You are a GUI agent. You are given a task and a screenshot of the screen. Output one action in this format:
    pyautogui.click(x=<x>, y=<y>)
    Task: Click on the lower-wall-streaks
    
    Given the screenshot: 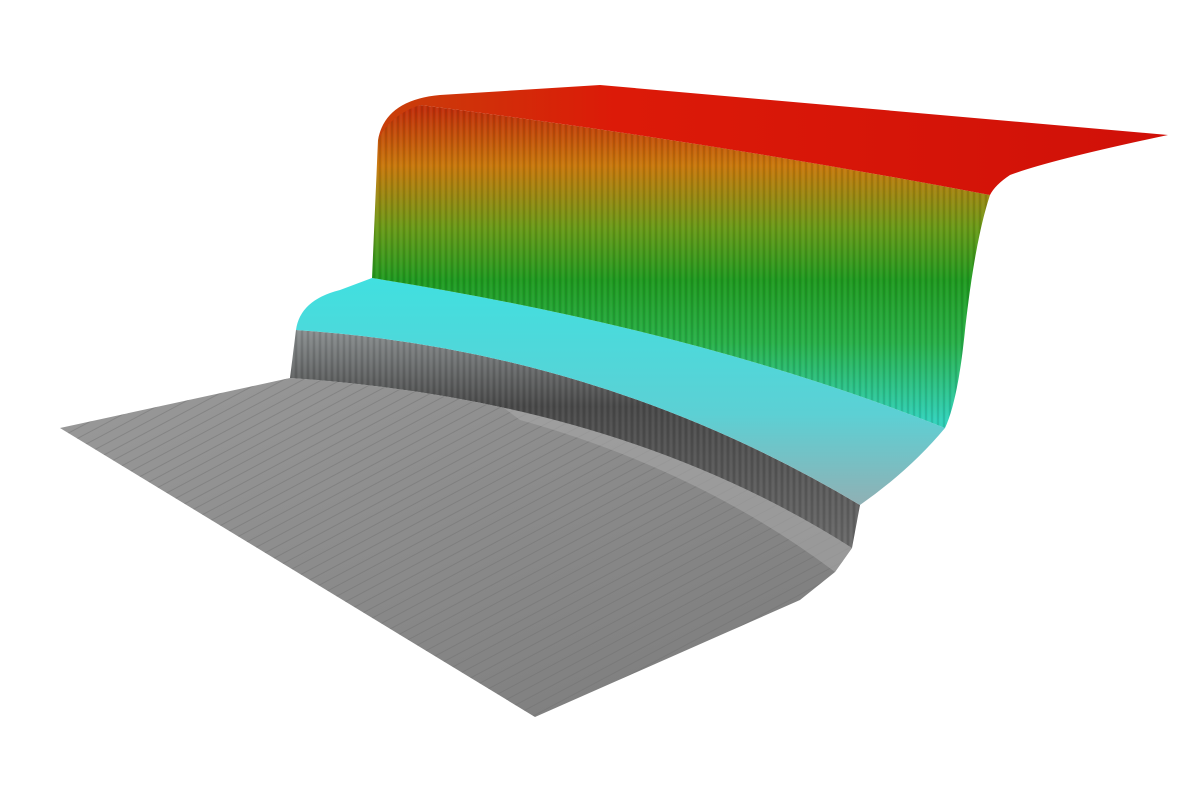 What is the action you would take?
    pyautogui.click(x=575, y=439)
    